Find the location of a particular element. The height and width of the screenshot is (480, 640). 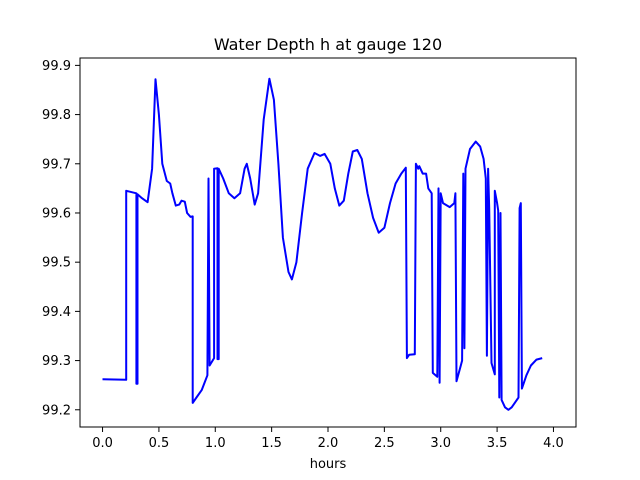

y-tick-label: 99.2 is located at coordinates (56, 410).